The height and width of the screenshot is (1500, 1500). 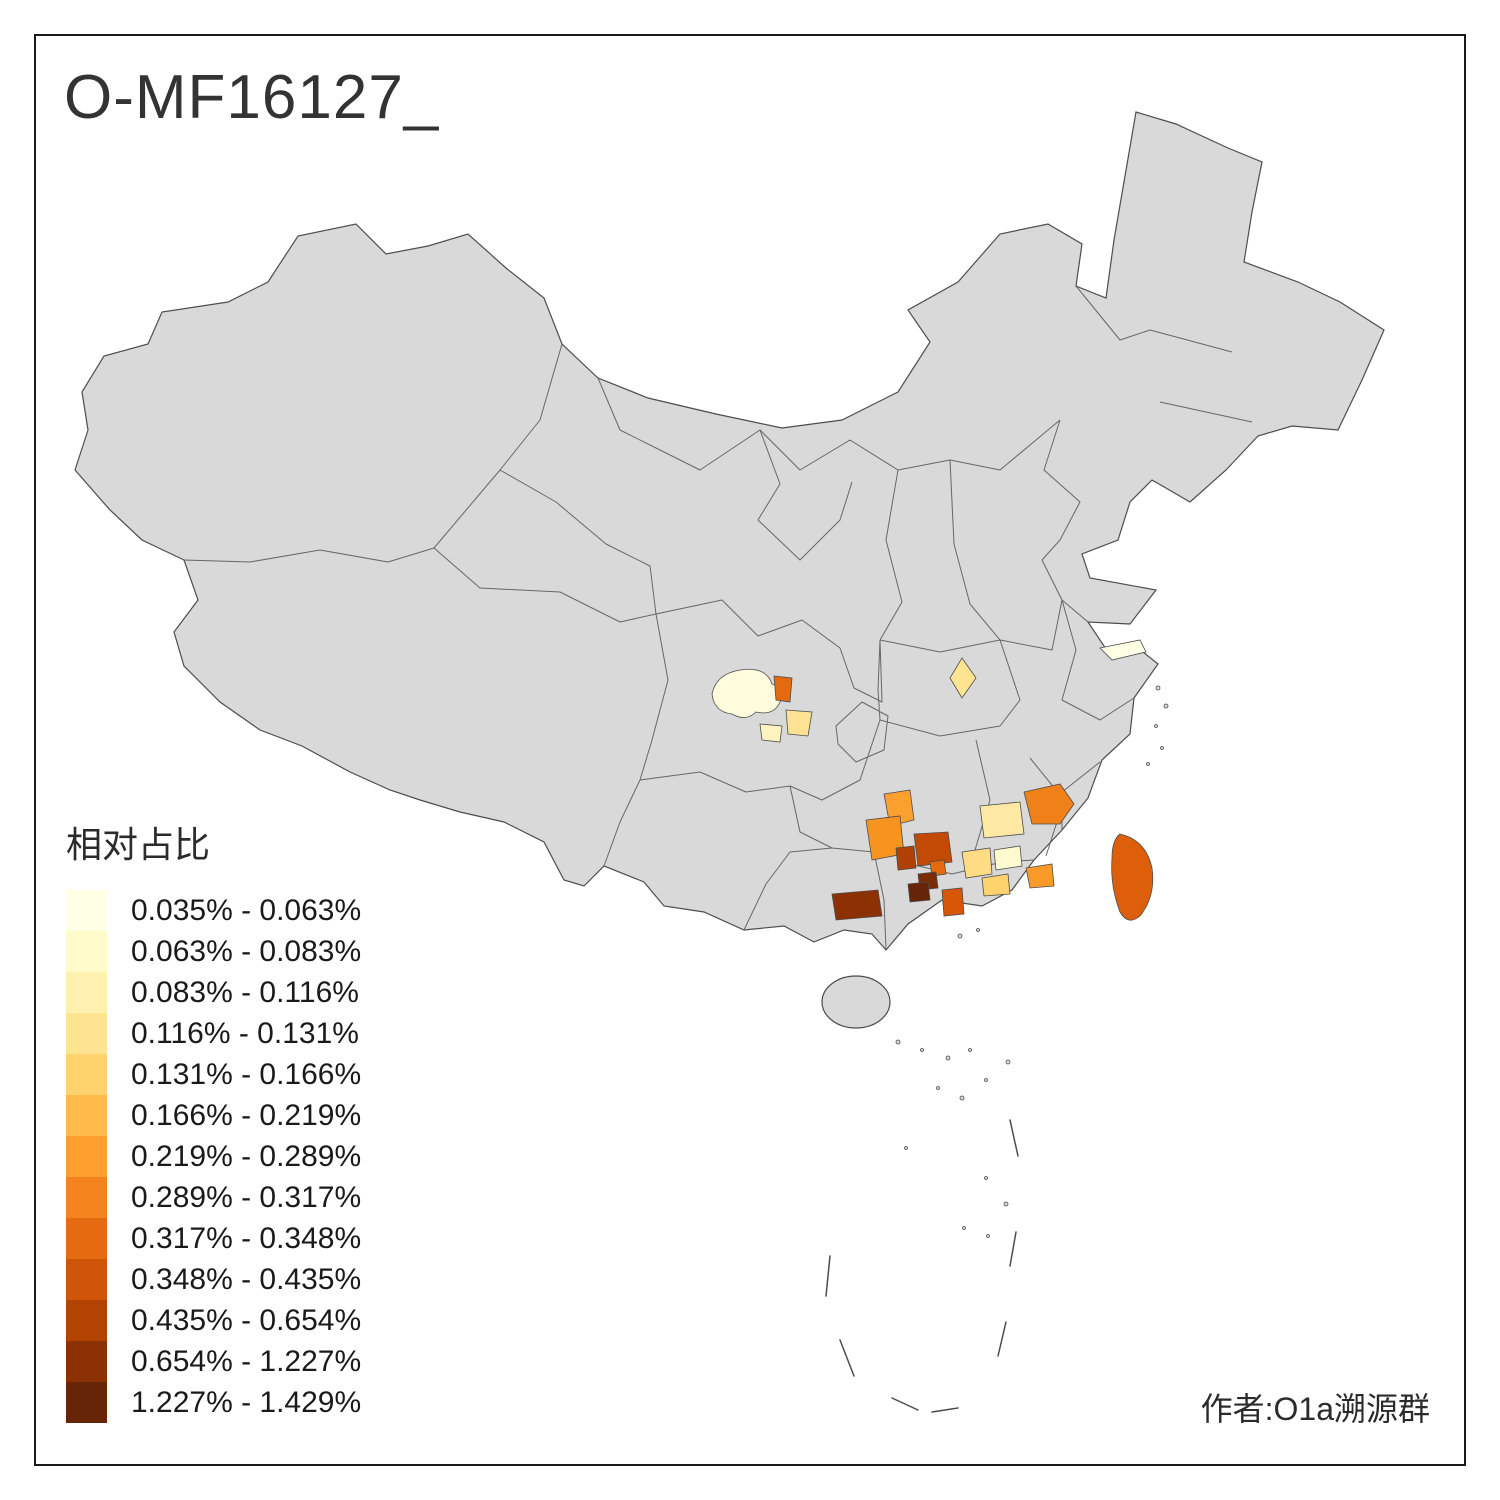 What do you see at coordinates (747, 693) in the screenshot?
I see `map-region-sichuan-west-cream` at bounding box center [747, 693].